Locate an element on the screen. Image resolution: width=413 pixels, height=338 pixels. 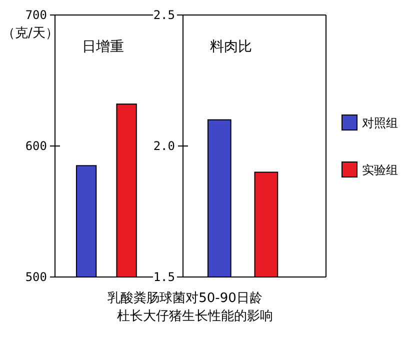
y-tick-label: 600 is located at coordinates (36, 146).